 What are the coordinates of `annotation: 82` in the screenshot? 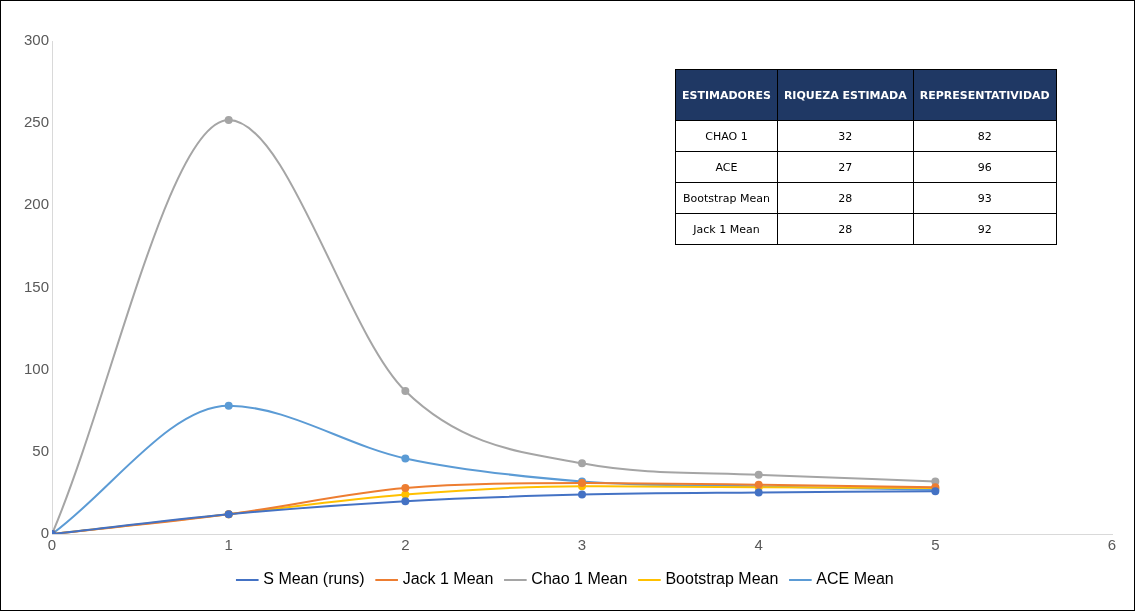 It's located at (985, 136).